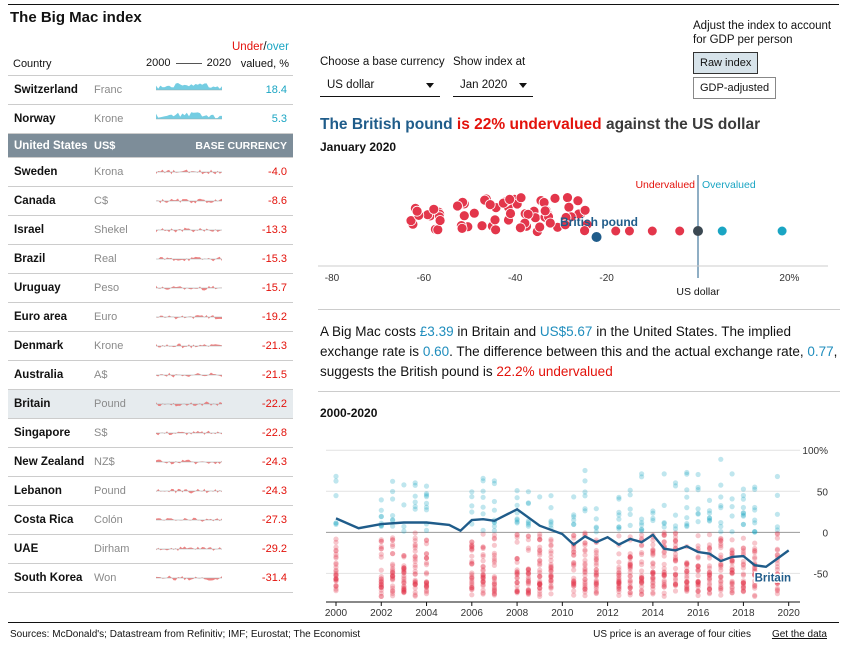 The width and height of the screenshot is (847, 652). Describe the element at coordinates (150, 548) in the screenshot. I see `table-row: UAE Dirham -29.2` at that location.